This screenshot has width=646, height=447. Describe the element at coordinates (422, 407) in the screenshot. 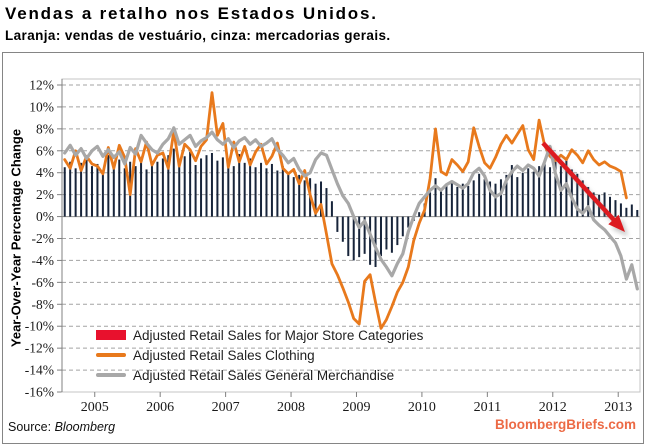

I see `svg-text: 2010` at that location.